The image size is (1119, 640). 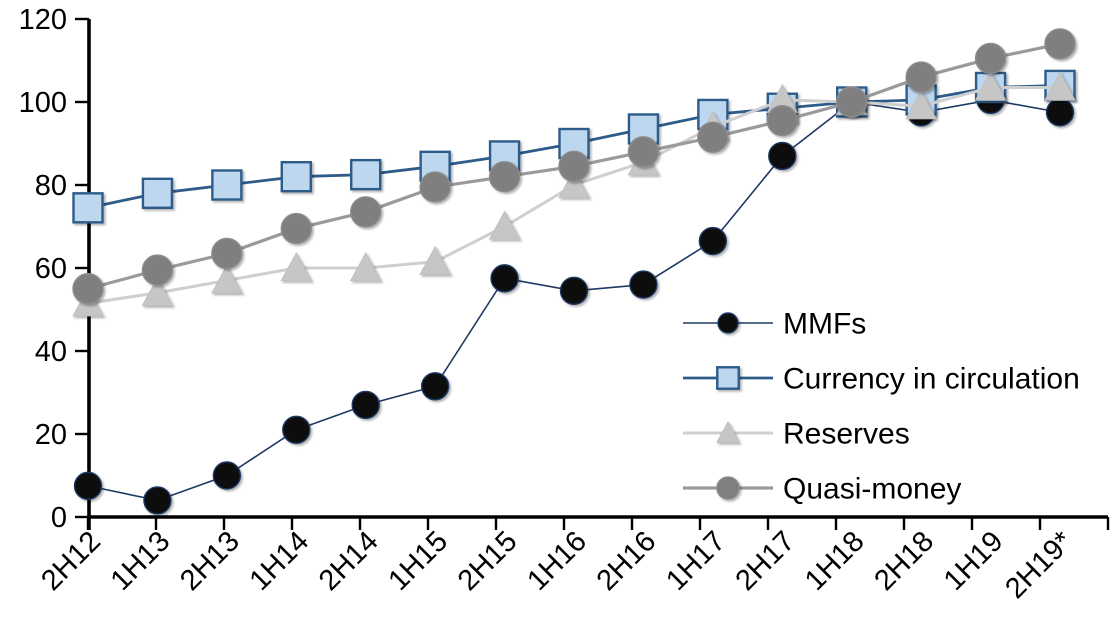 What do you see at coordinates (974, 561) in the screenshot?
I see `x-axis-label: 1H19` at bounding box center [974, 561].